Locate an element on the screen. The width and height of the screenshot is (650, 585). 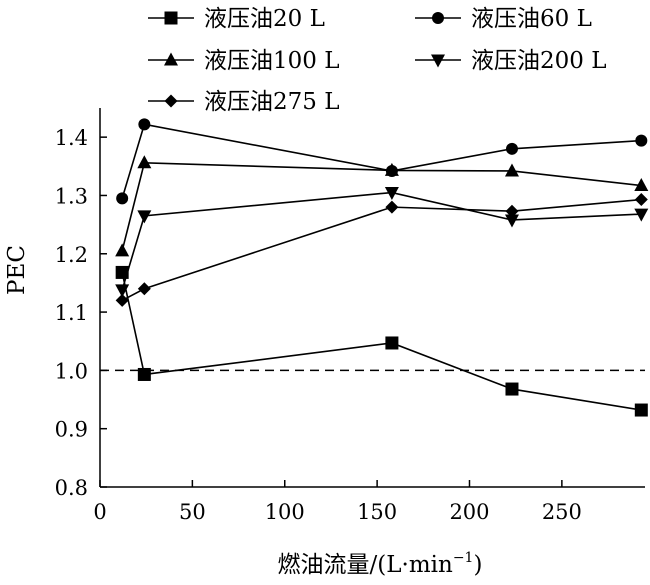
legend-item-2: 液压油60 L is located at coordinates (503, 19).